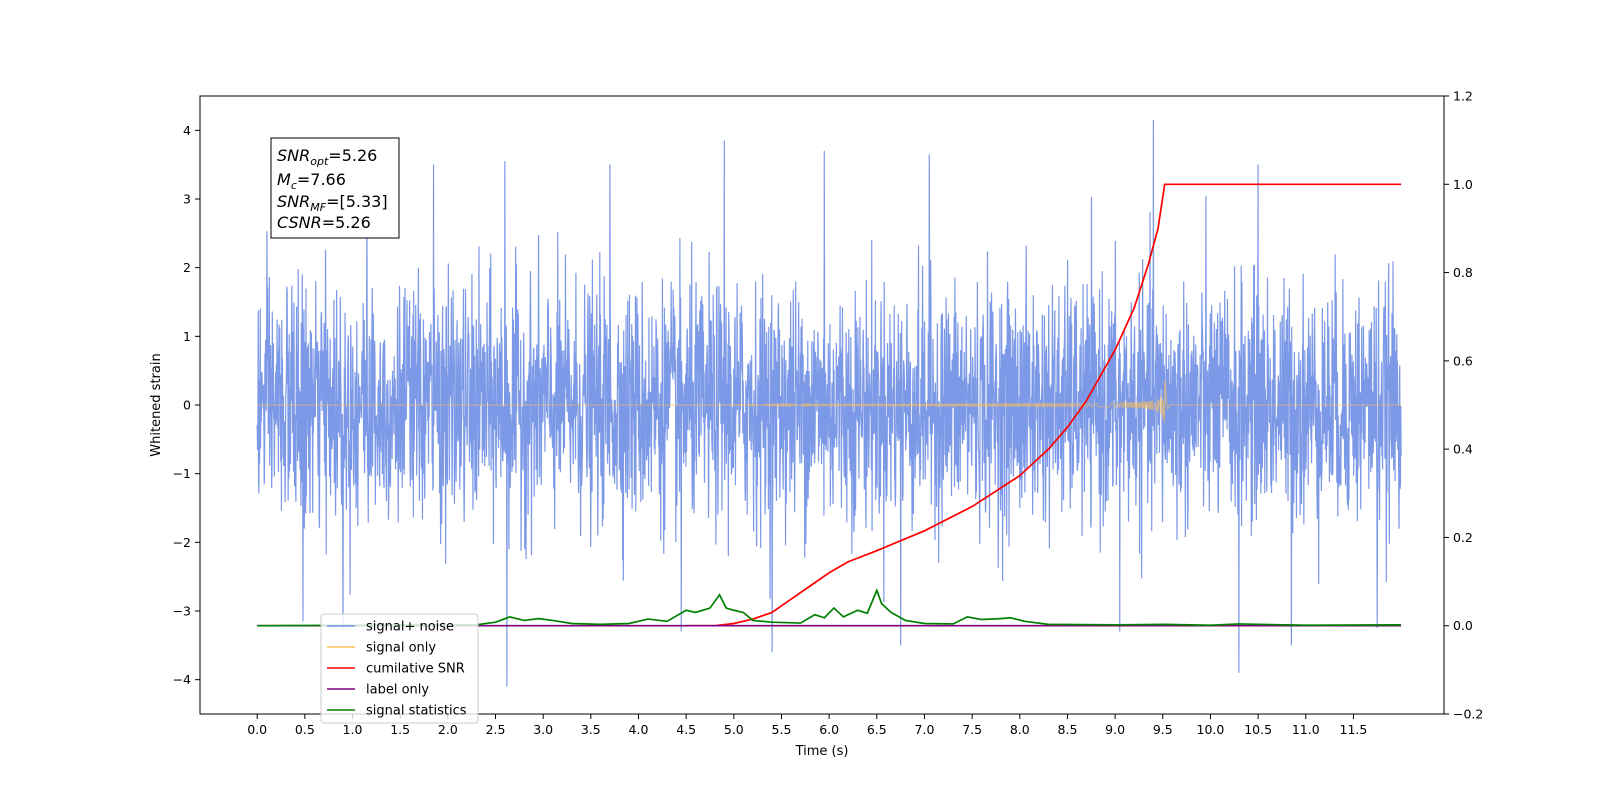 This screenshot has height=800, width=1600. Describe the element at coordinates (182, 473) in the screenshot. I see `y-tick-label-5: −1` at that location.